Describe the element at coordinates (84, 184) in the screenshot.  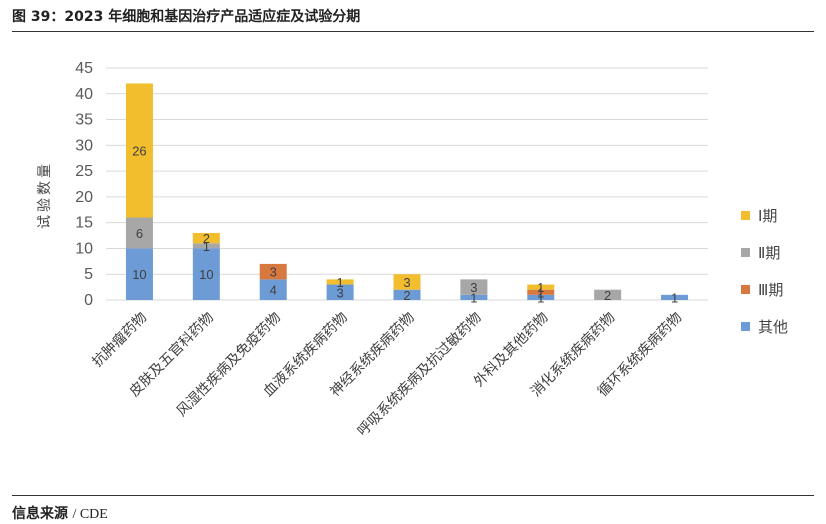
I see `y-axis-ticks: 0 5 10 15 20 25 30 35 40 45` at that location.